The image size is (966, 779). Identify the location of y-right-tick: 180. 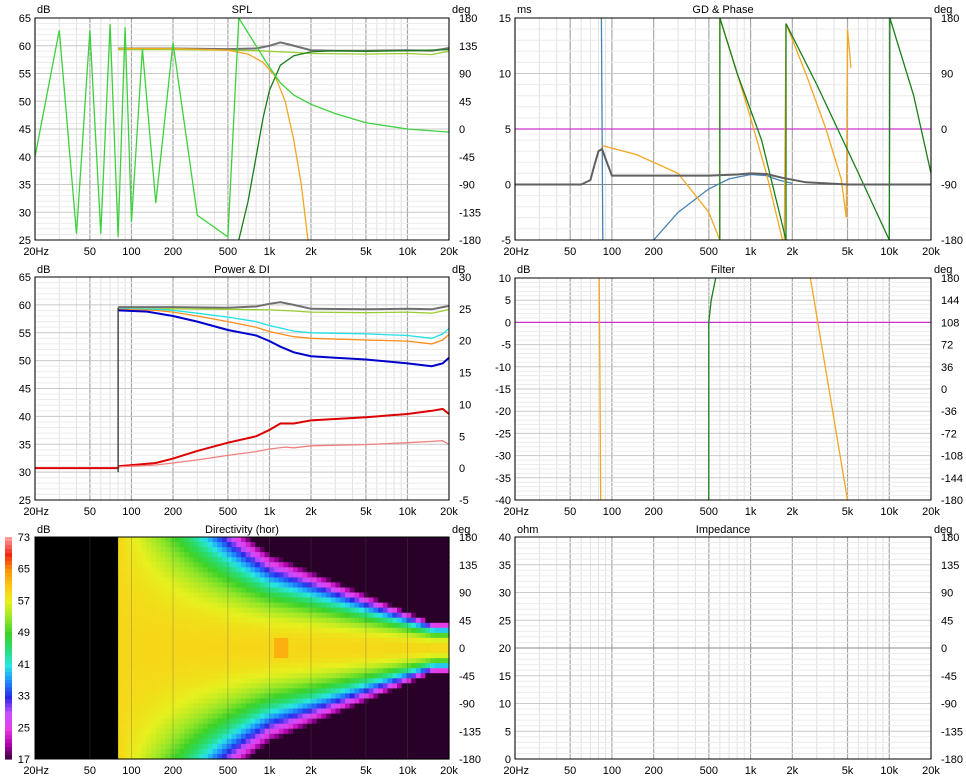
(468, 19).